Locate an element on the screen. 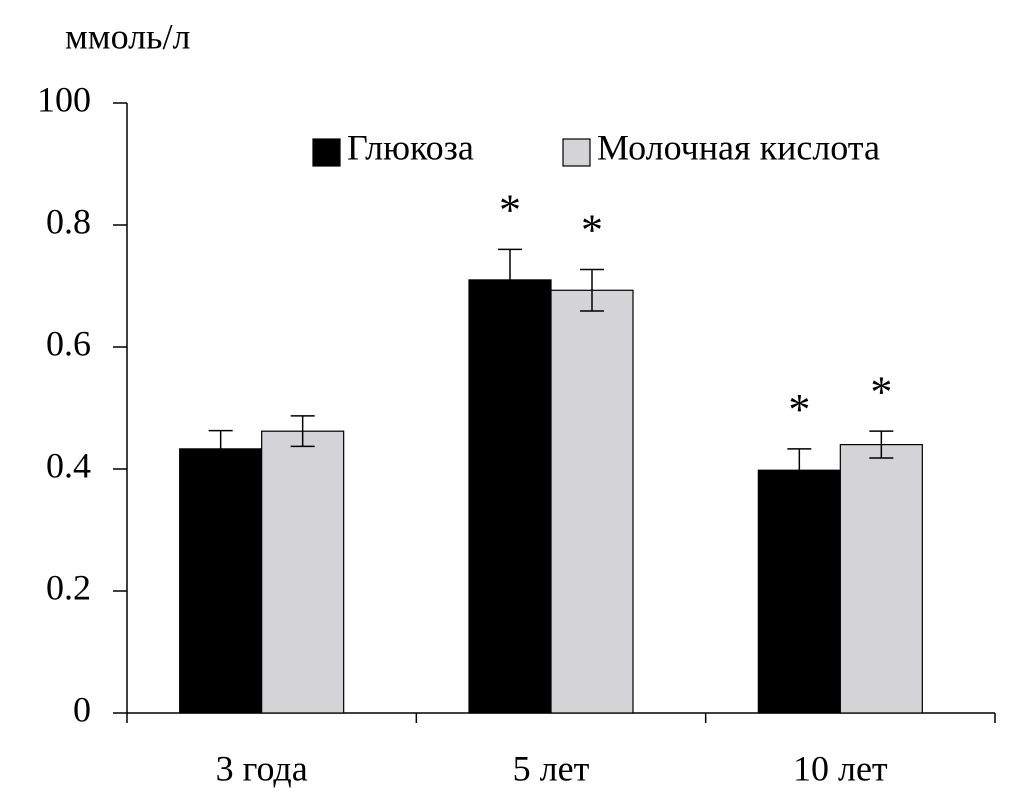 This screenshot has width=1010, height=802. y-axis-label: ммоль/л is located at coordinates (127, 36).